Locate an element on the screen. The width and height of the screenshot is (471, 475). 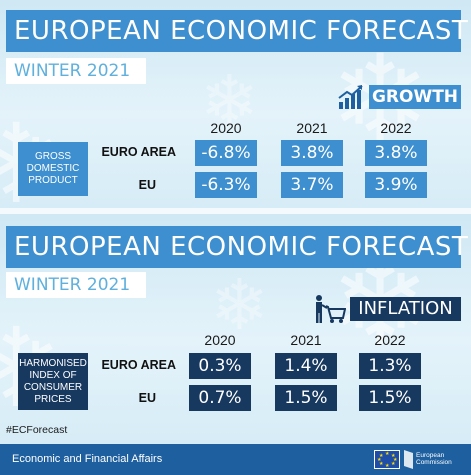
shopping-cart-person-icon is located at coordinates (329, 309).